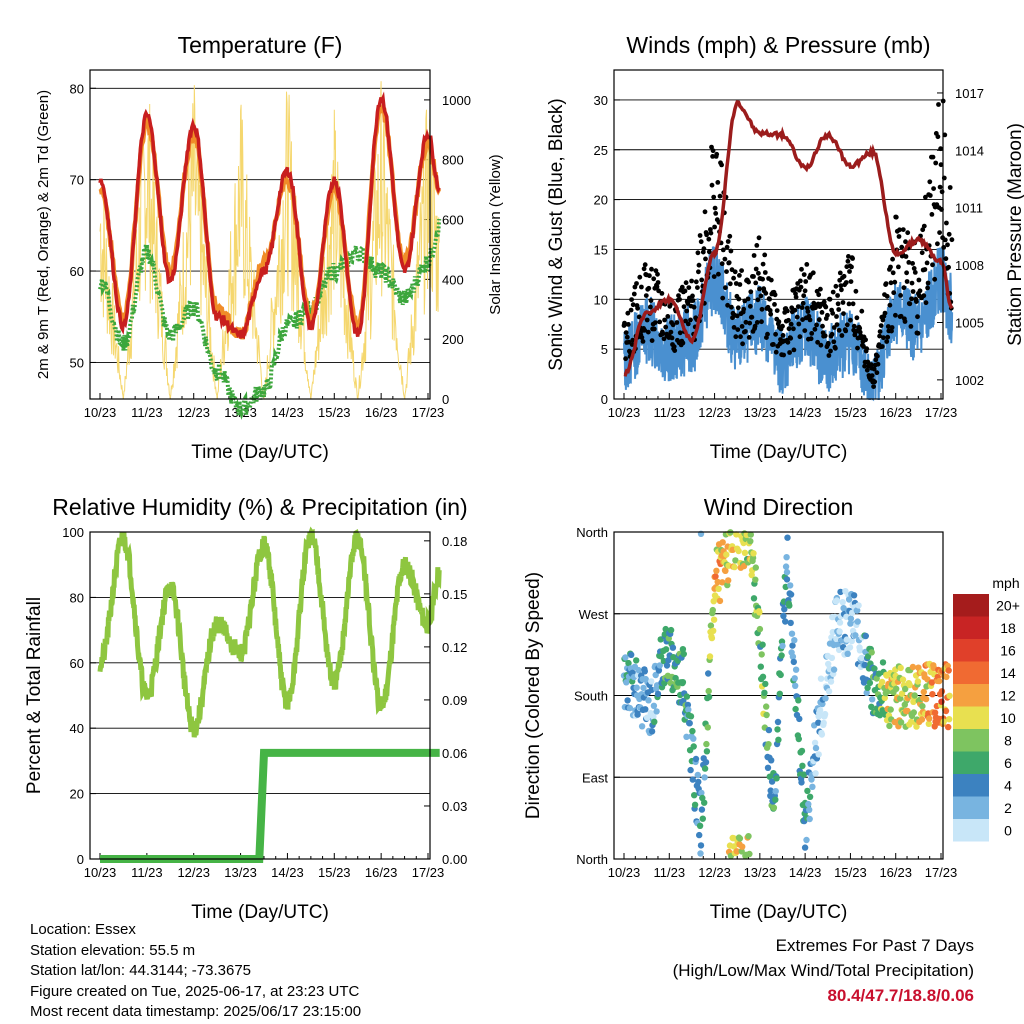 This screenshot has height=1024, width=1024. Describe the element at coordinates (805, 872) in the screenshot. I see `x-tick-label: 14/23` at that location.